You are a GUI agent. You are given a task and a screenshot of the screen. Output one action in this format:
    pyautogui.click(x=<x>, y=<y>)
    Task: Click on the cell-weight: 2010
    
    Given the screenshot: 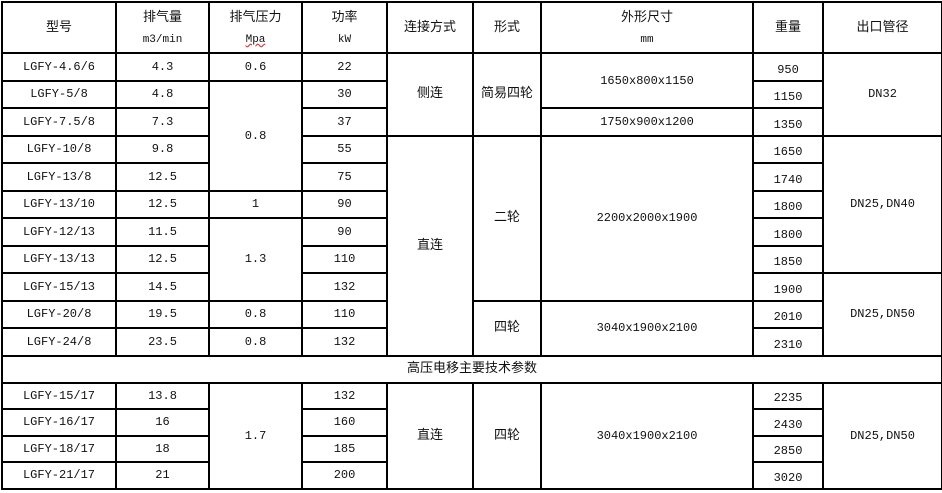 What is the action you would take?
    pyautogui.click(x=788, y=314)
    